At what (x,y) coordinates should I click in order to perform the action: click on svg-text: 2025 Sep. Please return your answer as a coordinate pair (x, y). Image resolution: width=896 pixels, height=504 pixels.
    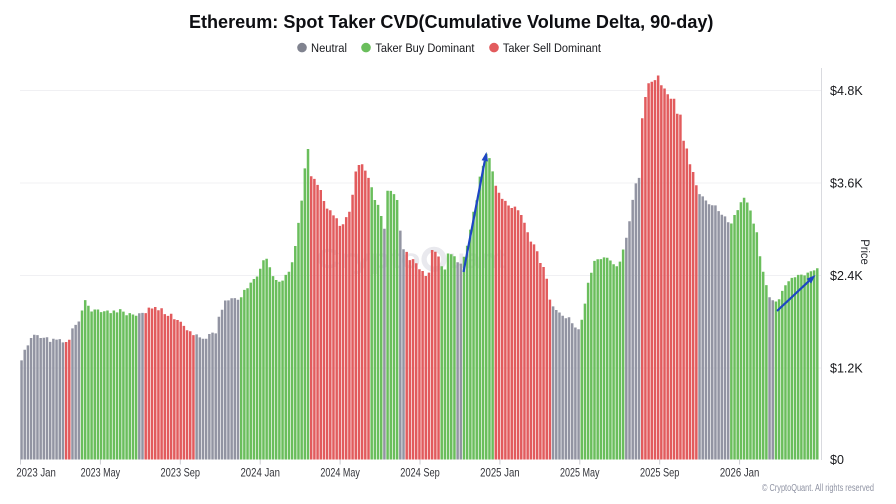
    Looking at the image, I should click on (660, 472).